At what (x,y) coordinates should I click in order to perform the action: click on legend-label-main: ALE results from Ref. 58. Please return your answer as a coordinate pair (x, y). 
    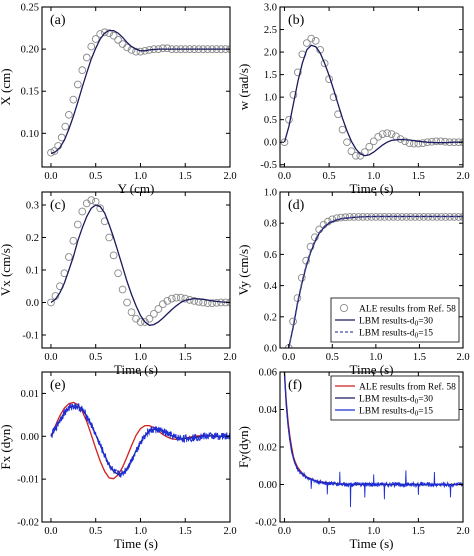
    Looking at the image, I should click on (407, 308).